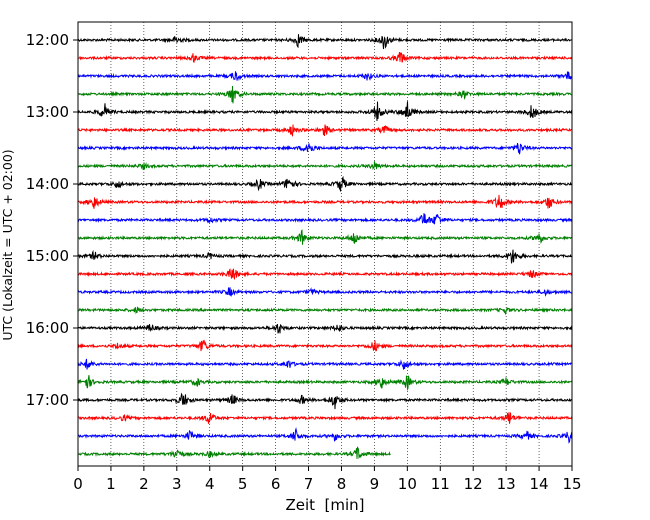 The width and height of the screenshot is (650, 520). What do you see at coordinates (47, 400) in the screenshot?
I see `y-tick-label-17:00: 17:00` at bounding box center [47, 400].